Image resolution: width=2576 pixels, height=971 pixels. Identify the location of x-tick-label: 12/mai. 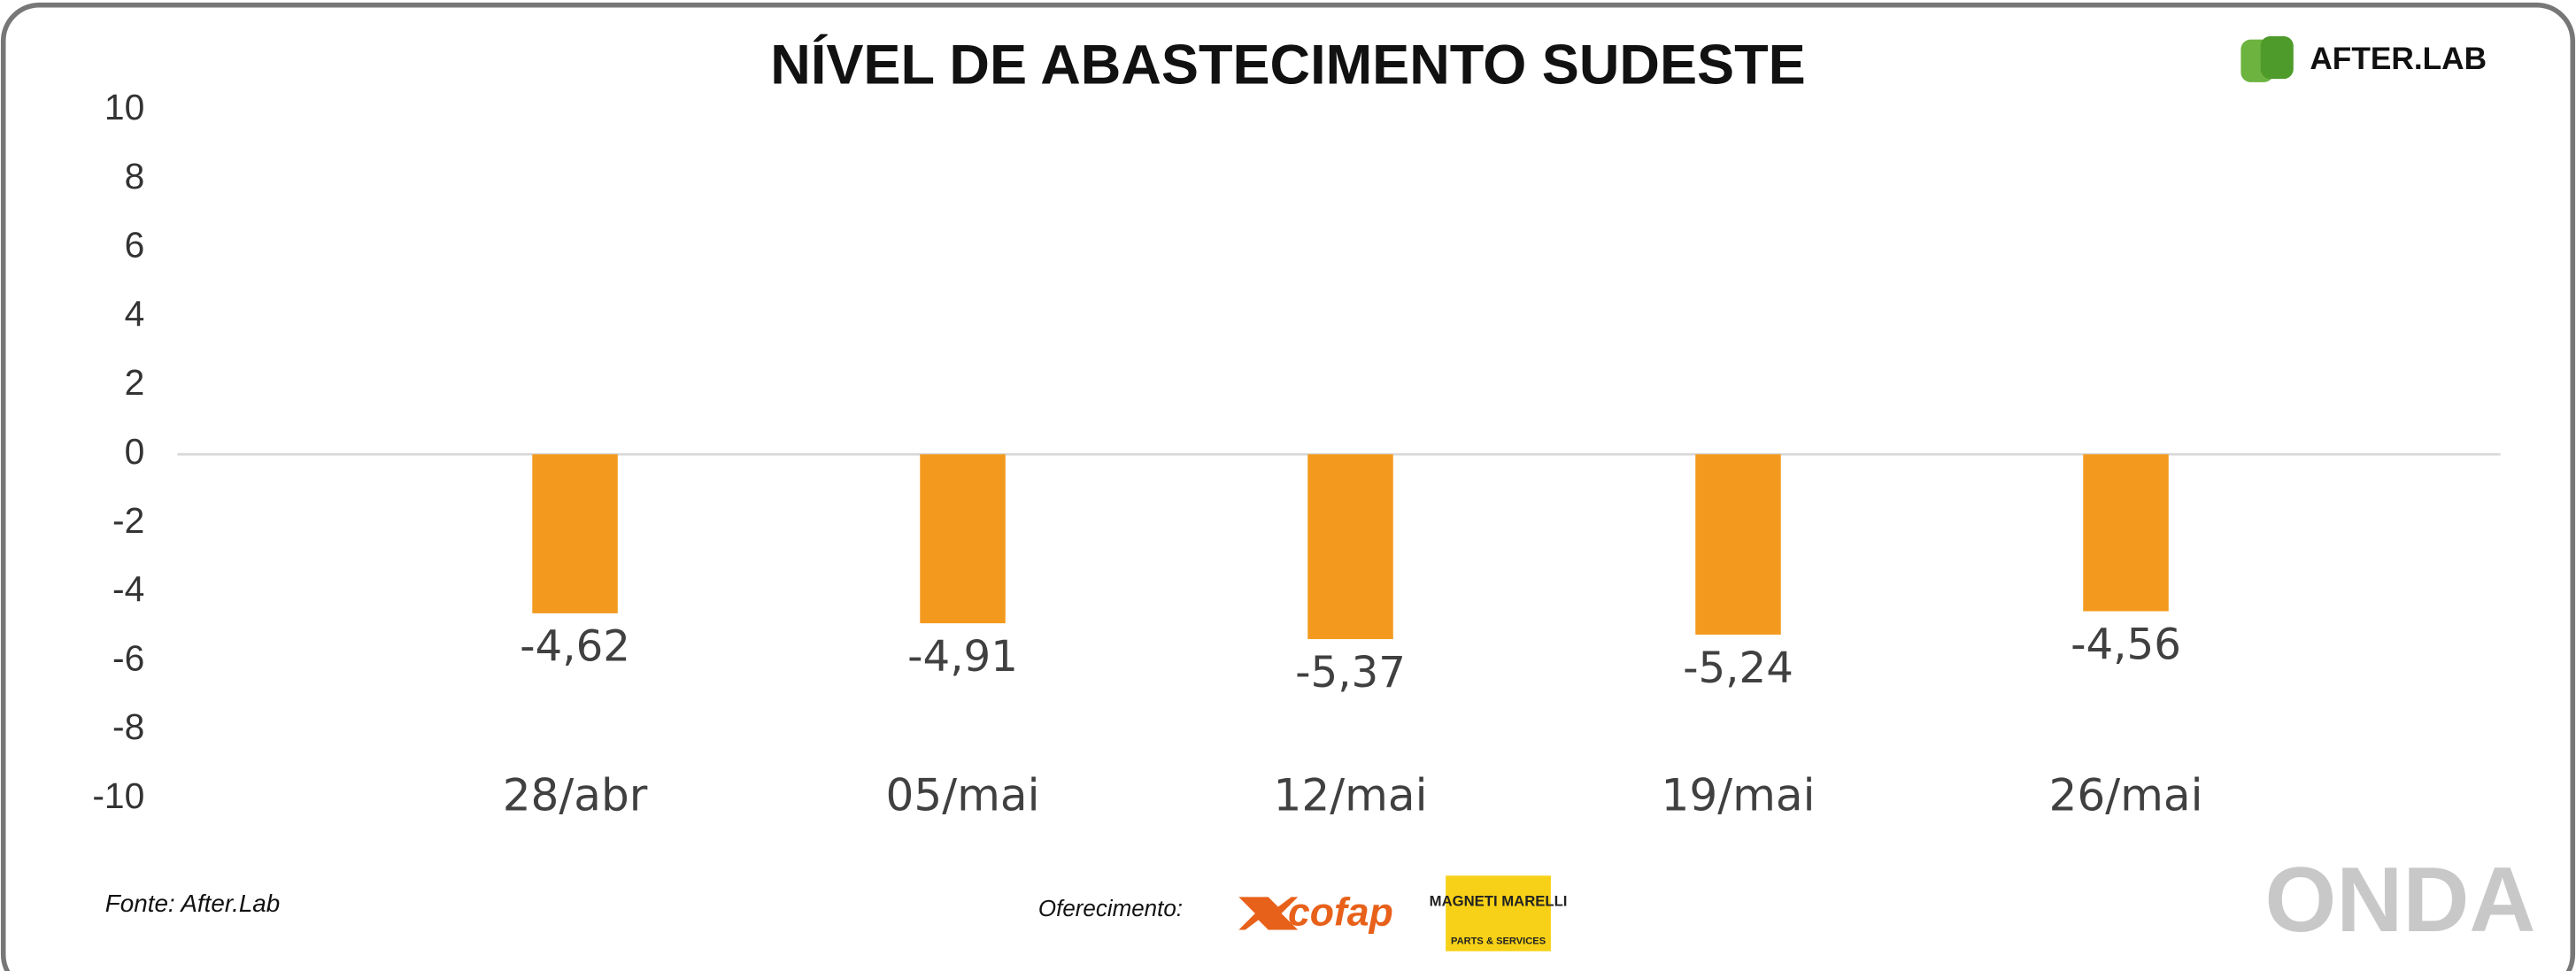
(1350, 795).